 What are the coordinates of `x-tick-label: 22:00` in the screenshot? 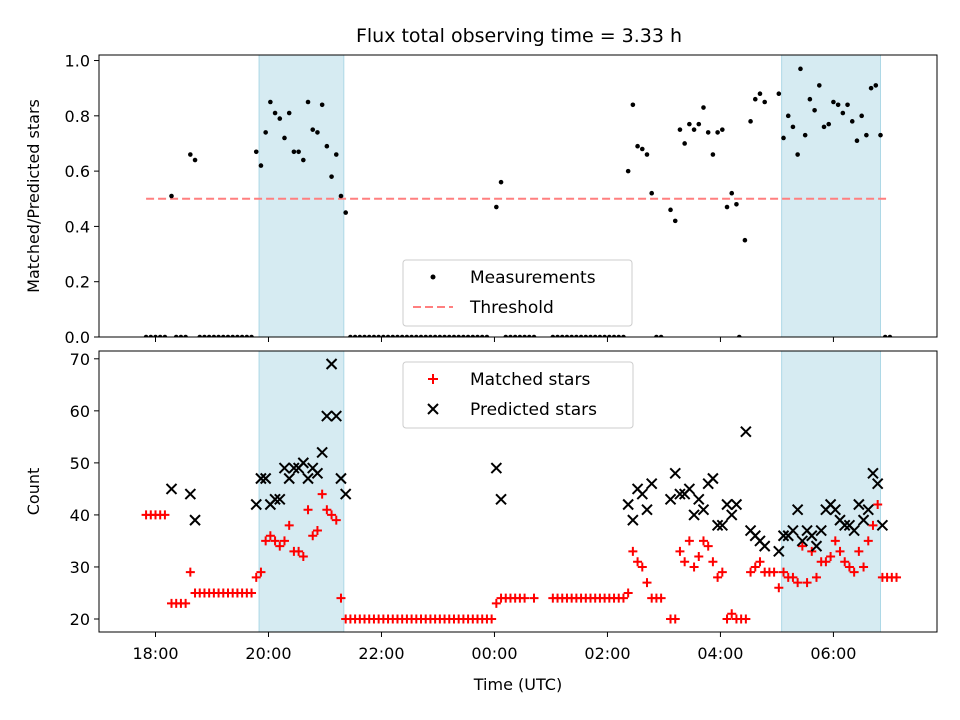 It's located at (381, 653).